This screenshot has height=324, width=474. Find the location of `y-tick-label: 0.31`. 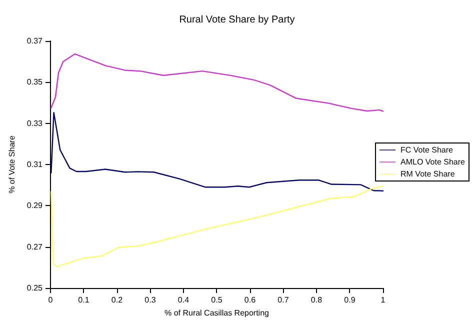

y-tick-label: 0.31 is located at coordinates (35, 164).